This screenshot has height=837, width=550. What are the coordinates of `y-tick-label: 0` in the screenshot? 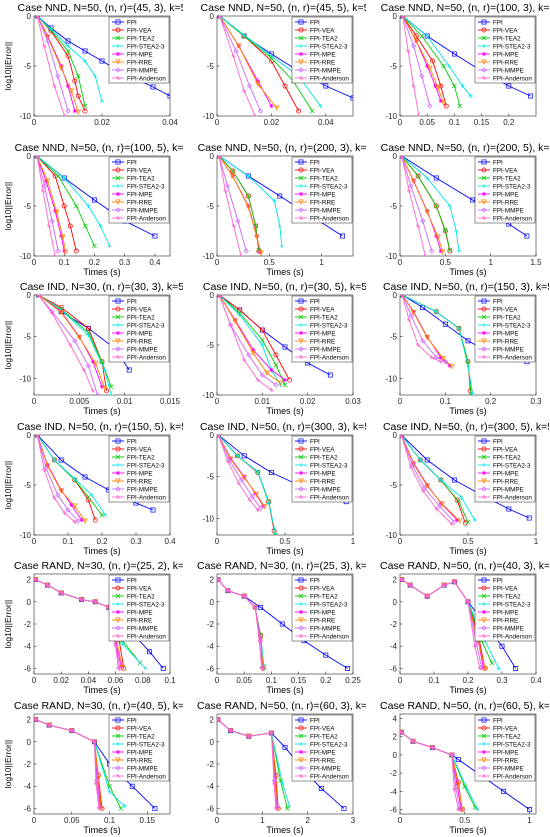 It's located at (29, 295).